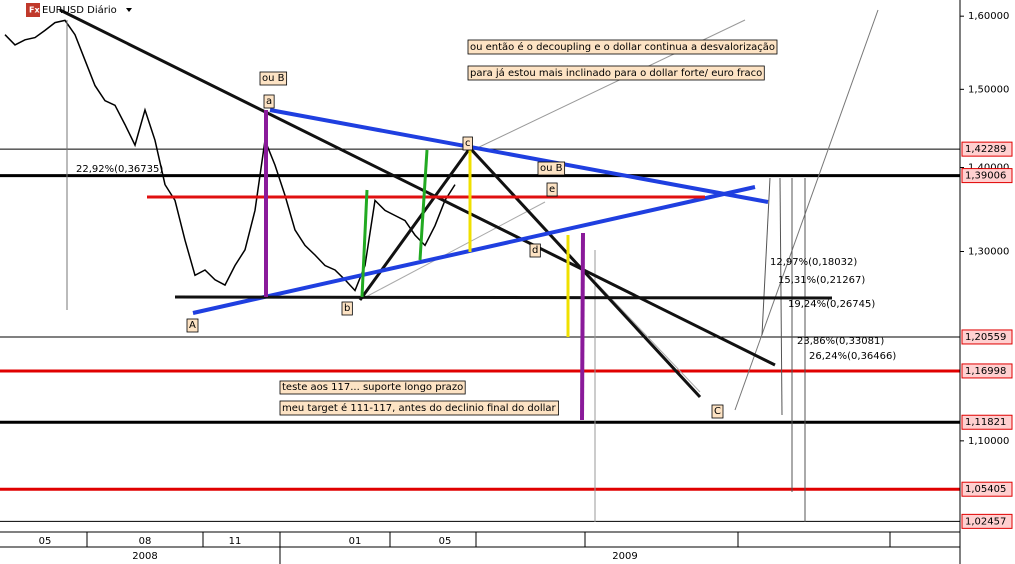 The width and height of the screenshot is (1015, 564). I want to click on x-year-label: 2008, so click(144, 556).